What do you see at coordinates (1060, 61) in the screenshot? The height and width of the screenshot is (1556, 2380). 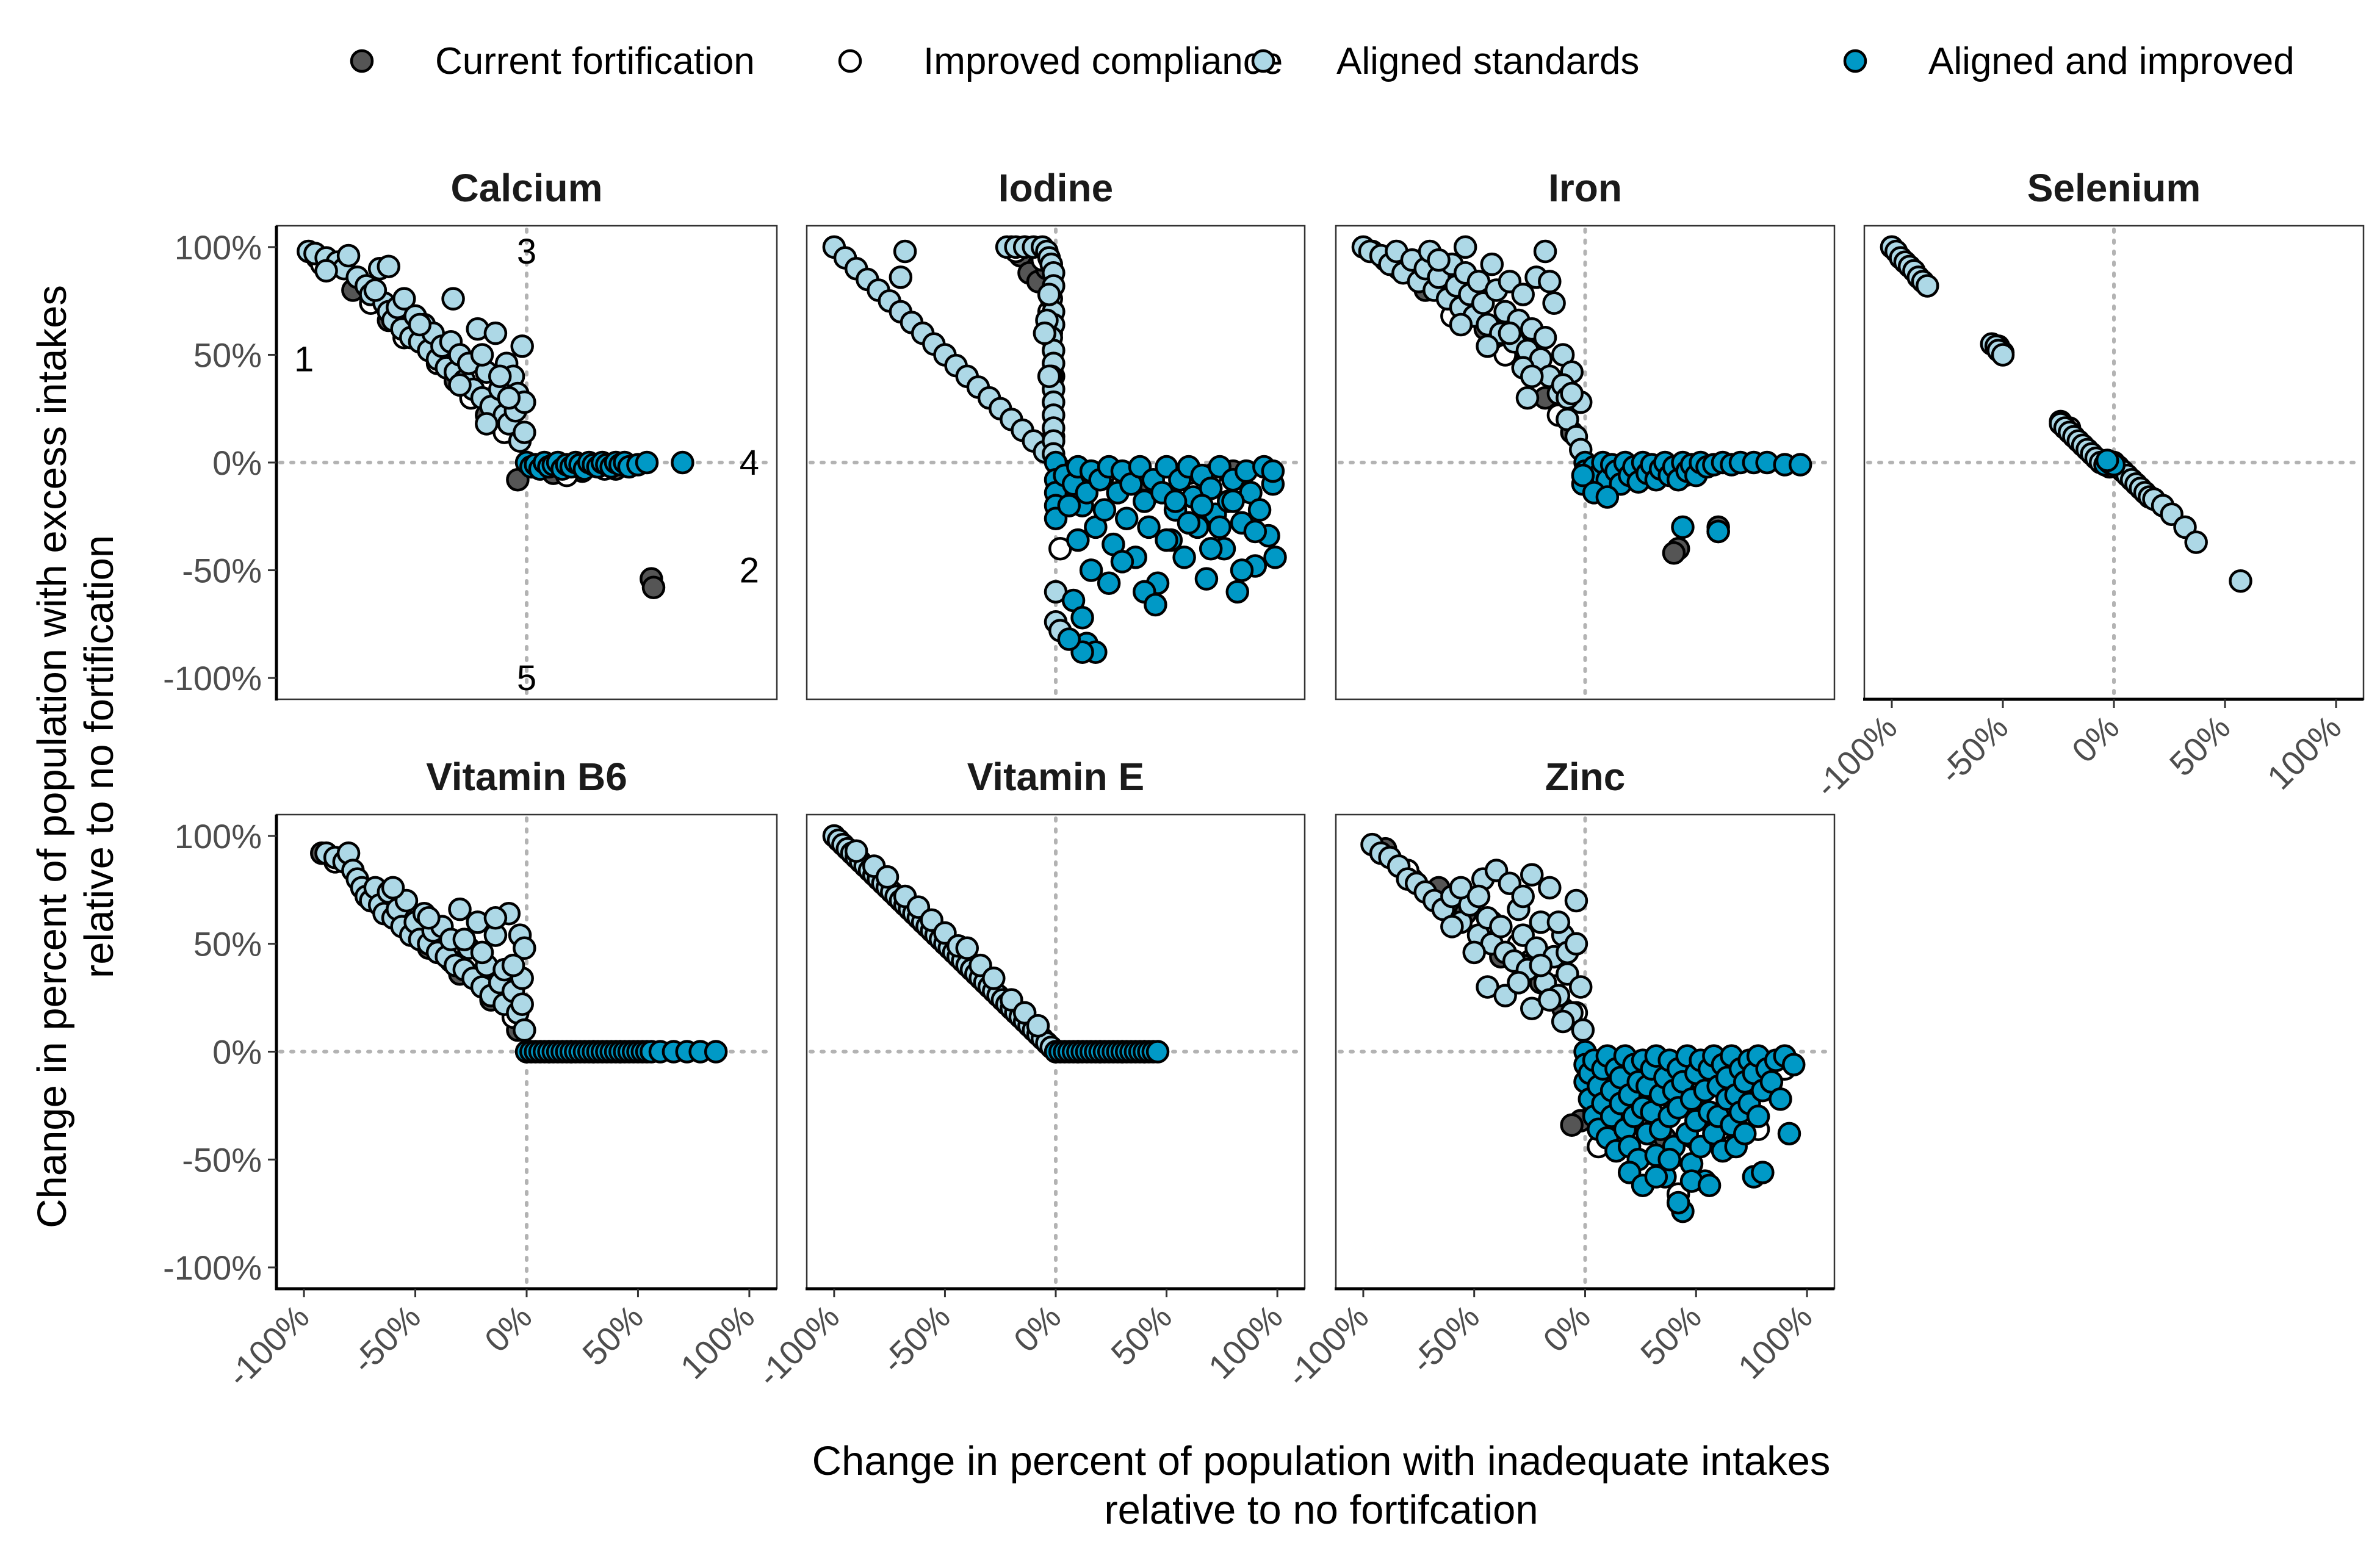 I see `legend-item-improved-compliance: Improved compliance` at bounding box center [1060, 61].